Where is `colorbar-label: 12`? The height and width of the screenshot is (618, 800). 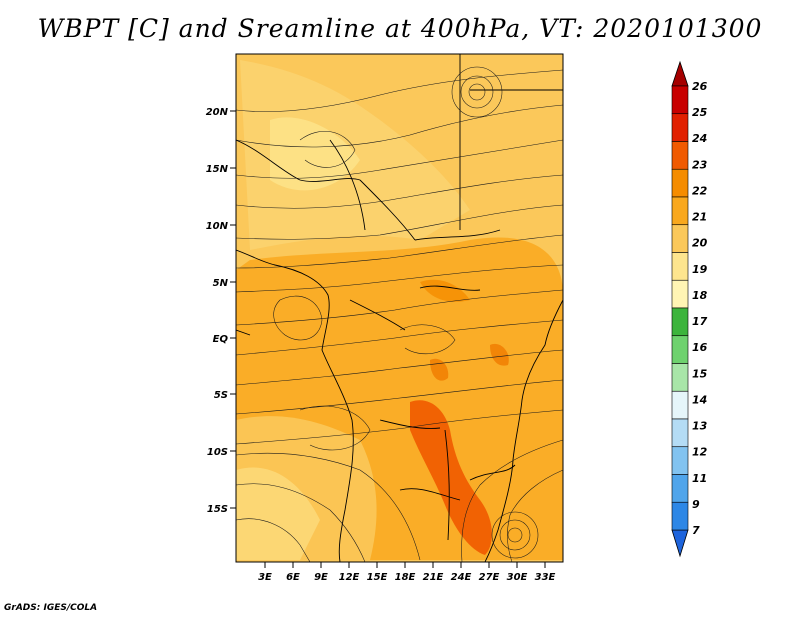
colorbar-label: 12 is located at coordinates (700, 452).